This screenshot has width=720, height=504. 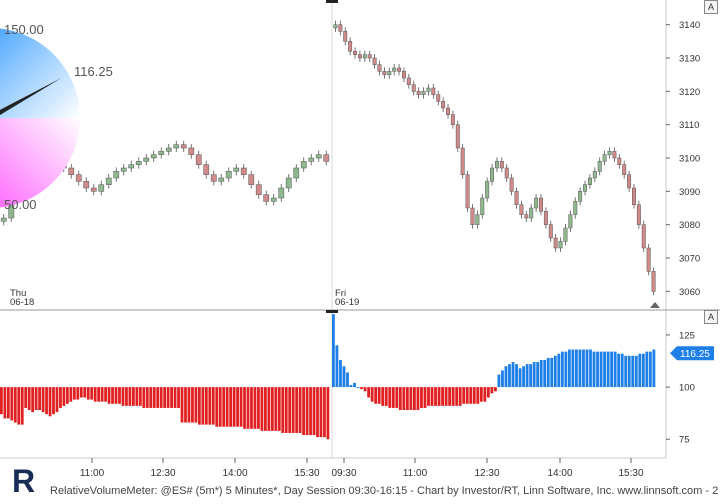 What do you see at coordinates (711, 7) in the screenshot?
I see `price-panel-autoscale-button: A` at bounding box center [711, 7].